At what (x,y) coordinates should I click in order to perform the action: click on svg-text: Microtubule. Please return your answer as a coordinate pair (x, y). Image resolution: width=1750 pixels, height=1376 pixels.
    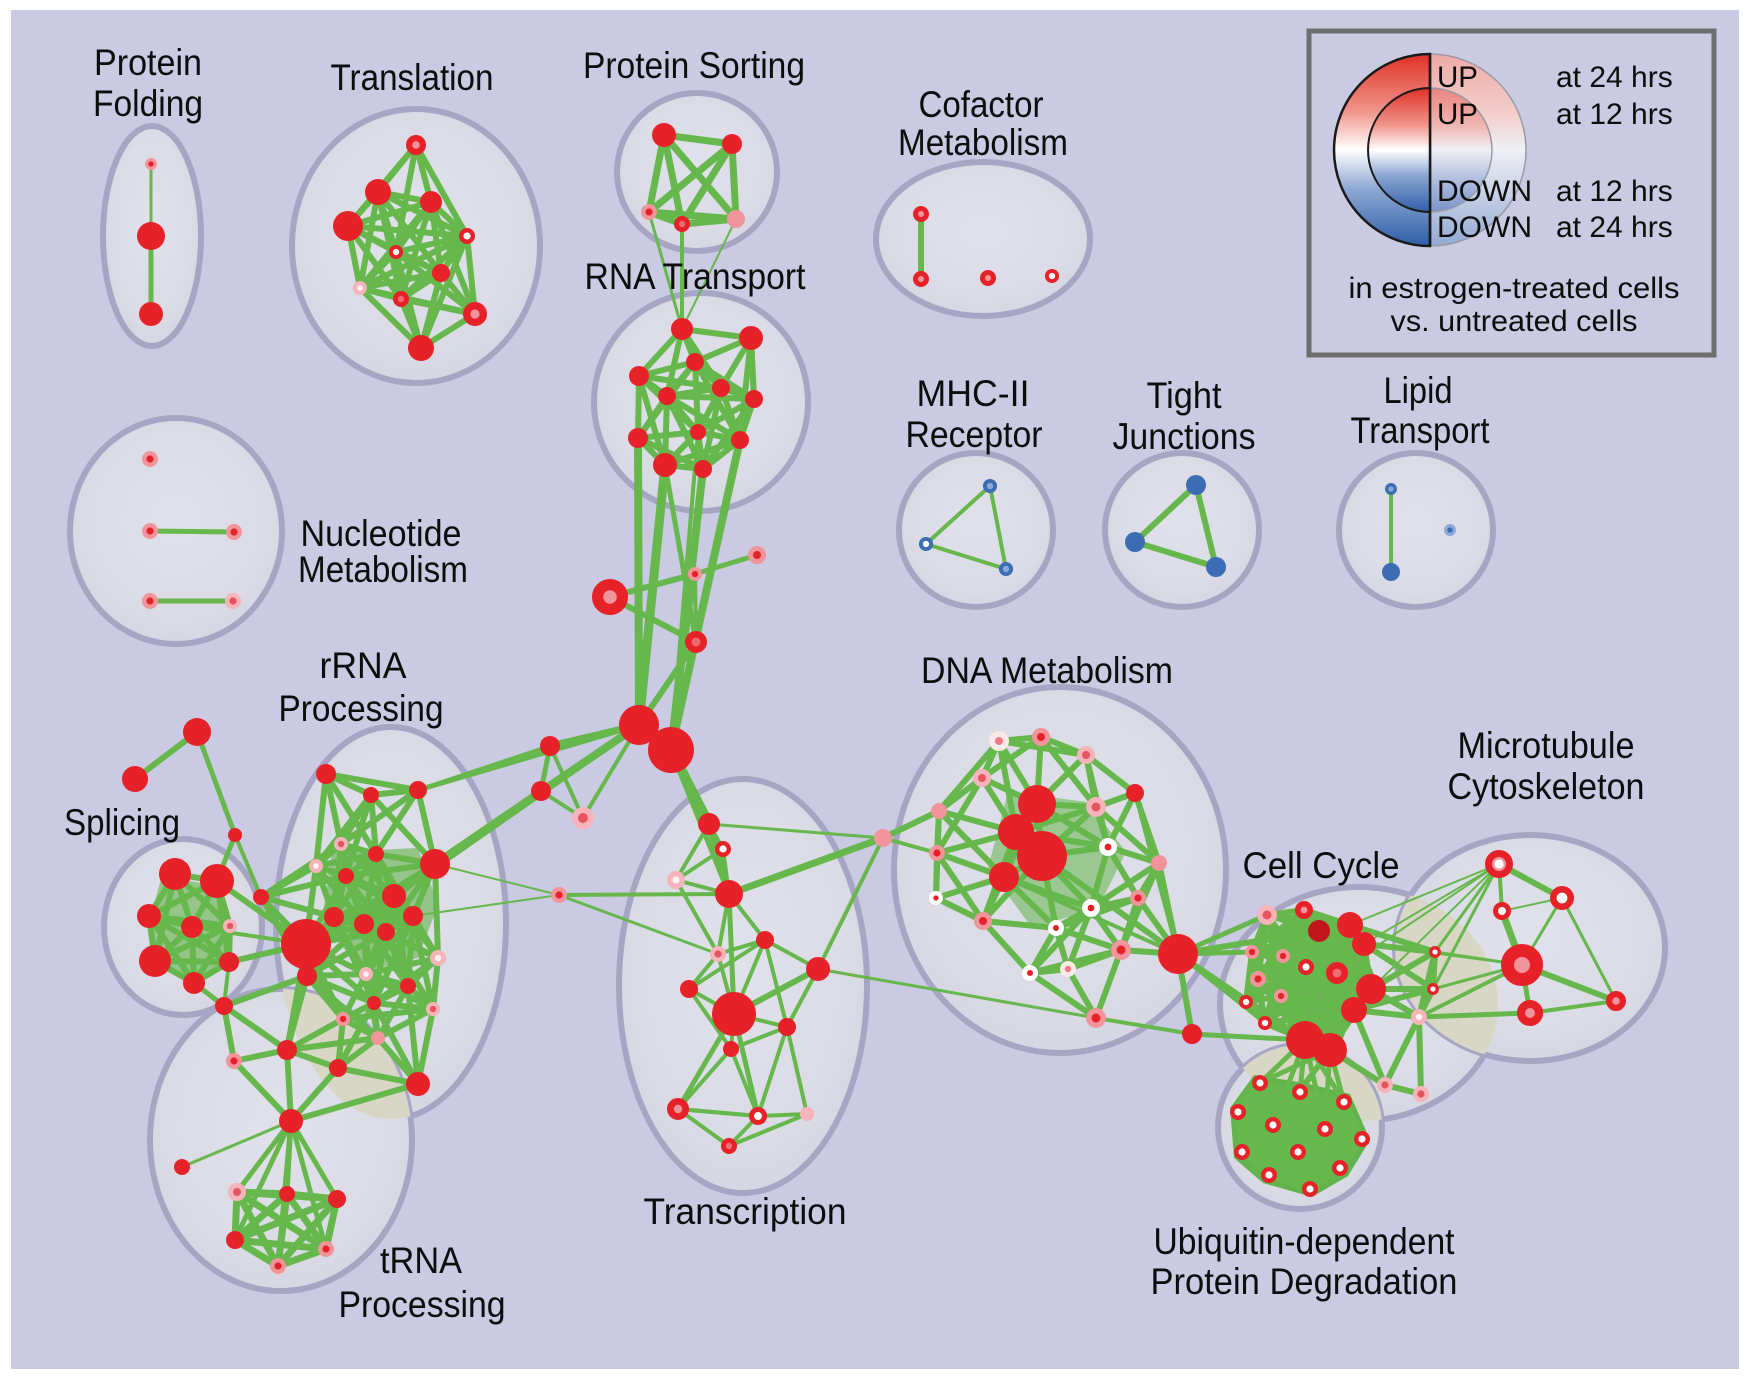
    Looking at the image, I should click on (1546, 745).